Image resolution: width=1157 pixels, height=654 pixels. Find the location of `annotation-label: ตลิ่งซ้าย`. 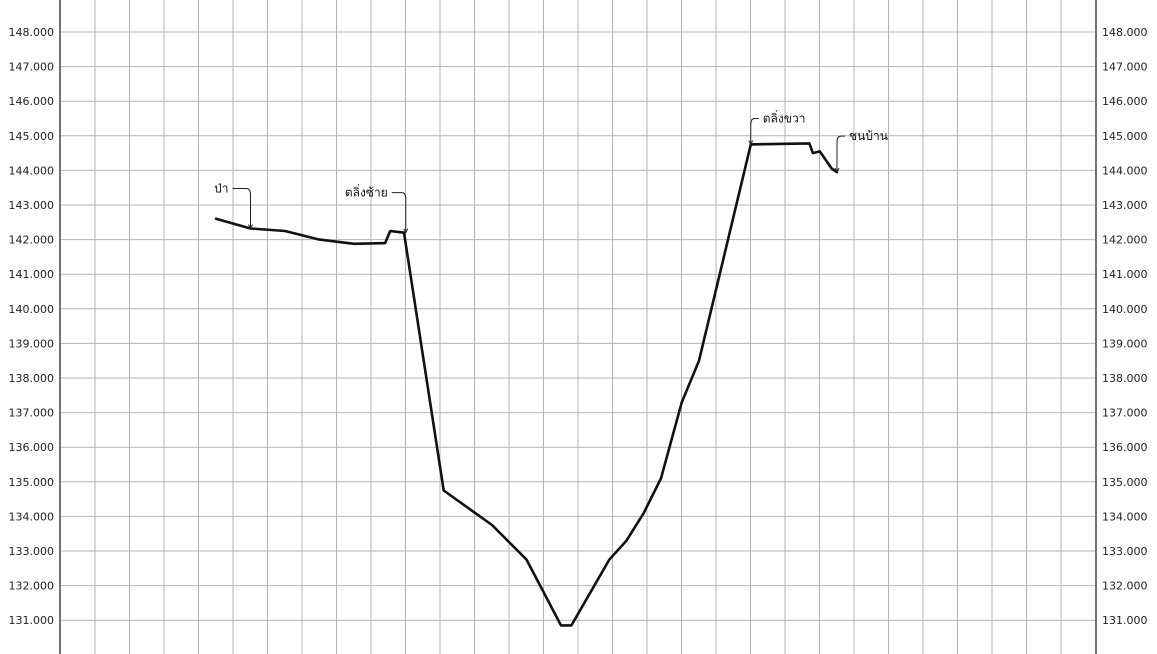

annotation-label: ตลิ่งซ้าย is located at coordinates (366, 192).